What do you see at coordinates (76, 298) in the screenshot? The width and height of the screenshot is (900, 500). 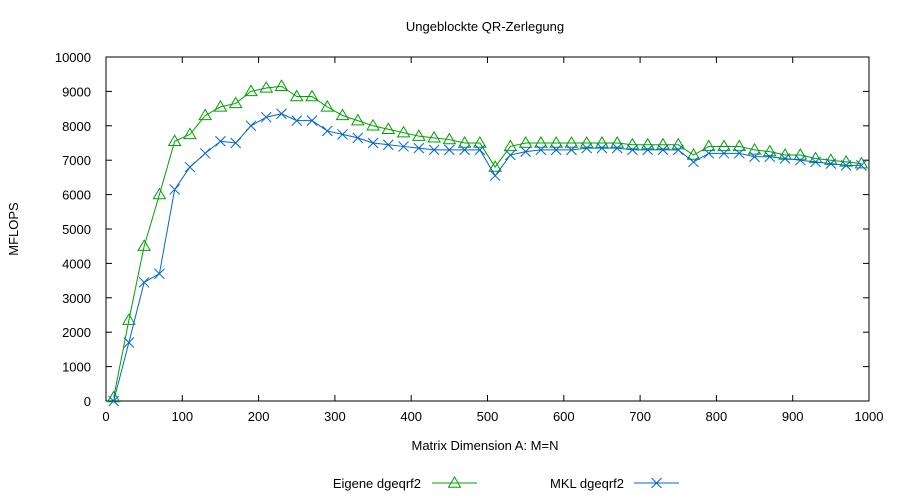 I see `y-tick-label: 3000` at bounding box center [76, 298].